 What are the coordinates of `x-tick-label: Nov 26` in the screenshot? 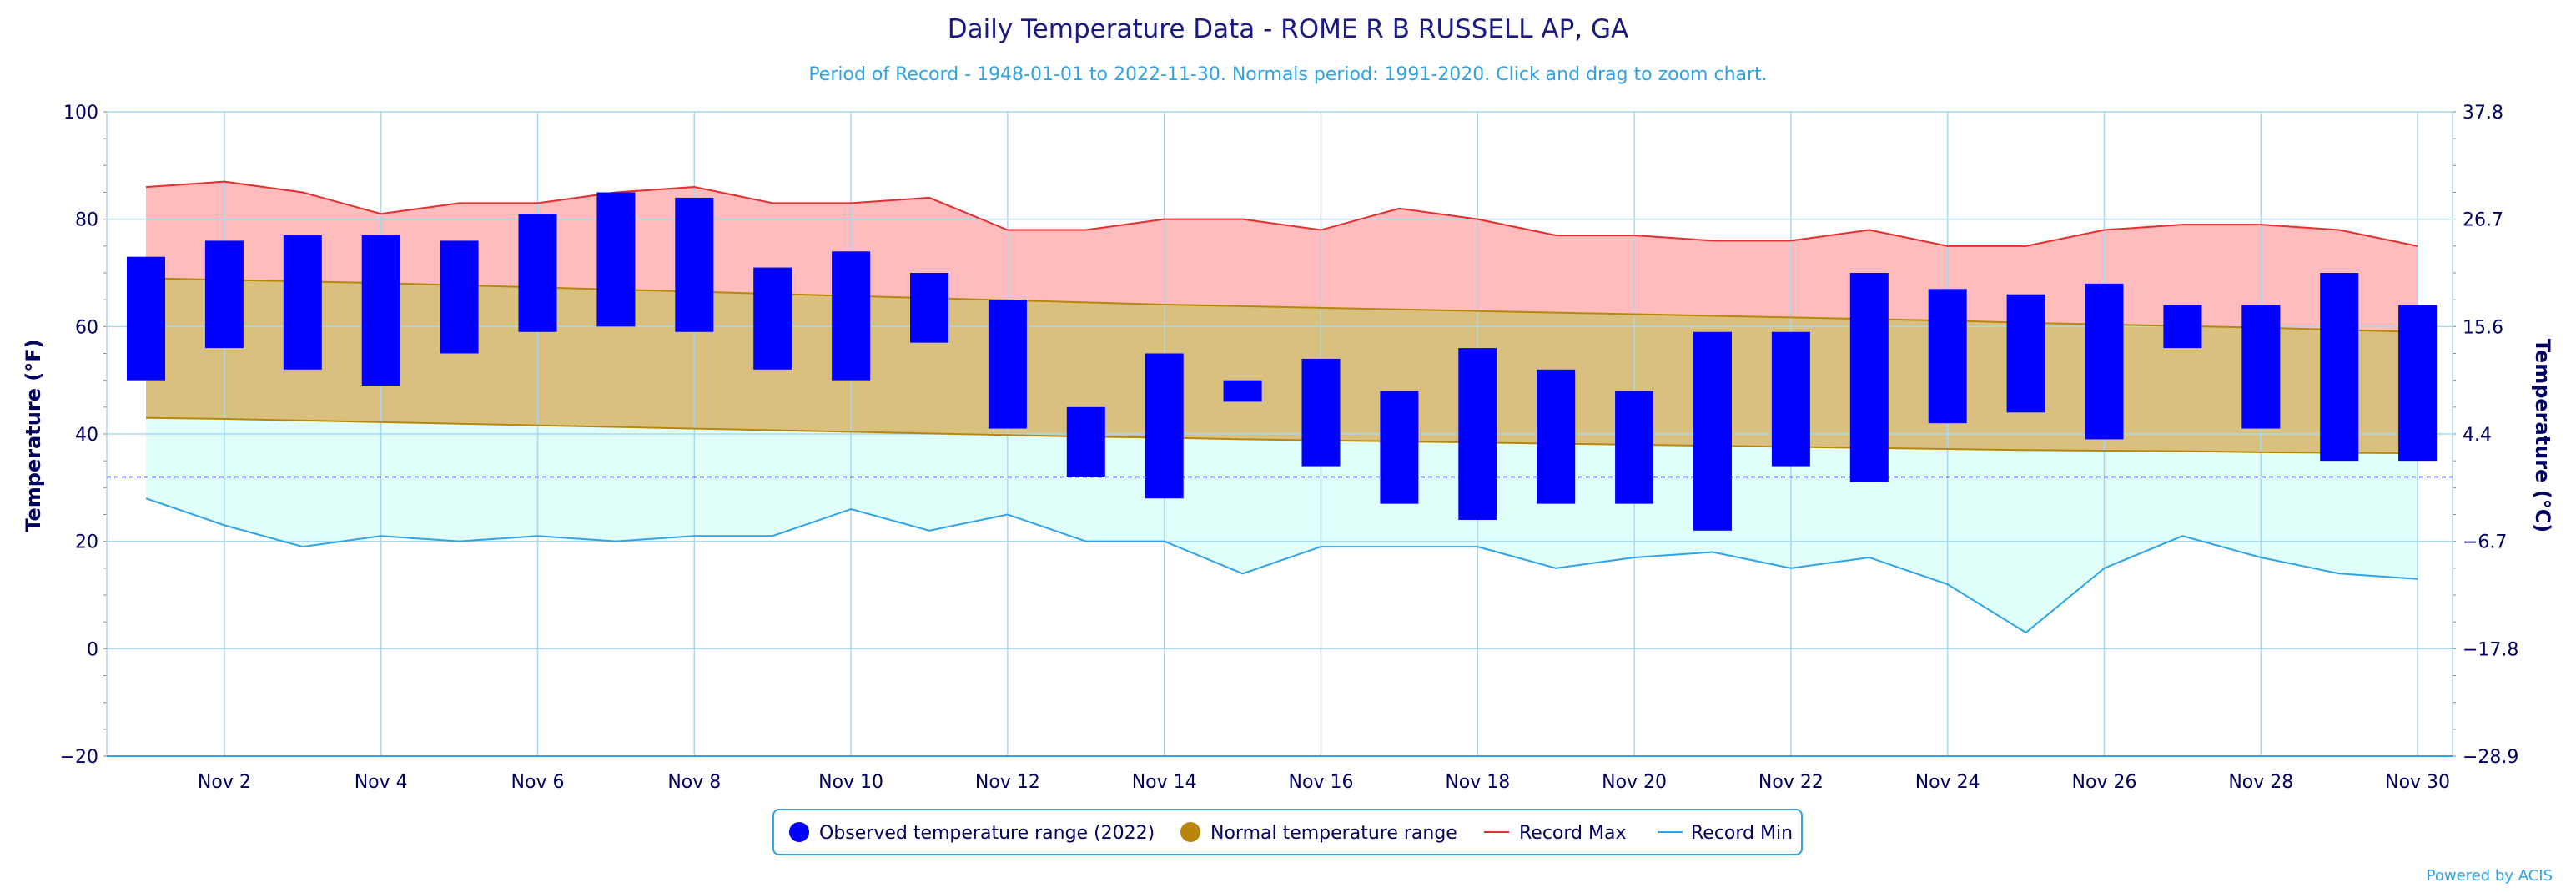 It's located at (2104, 782).